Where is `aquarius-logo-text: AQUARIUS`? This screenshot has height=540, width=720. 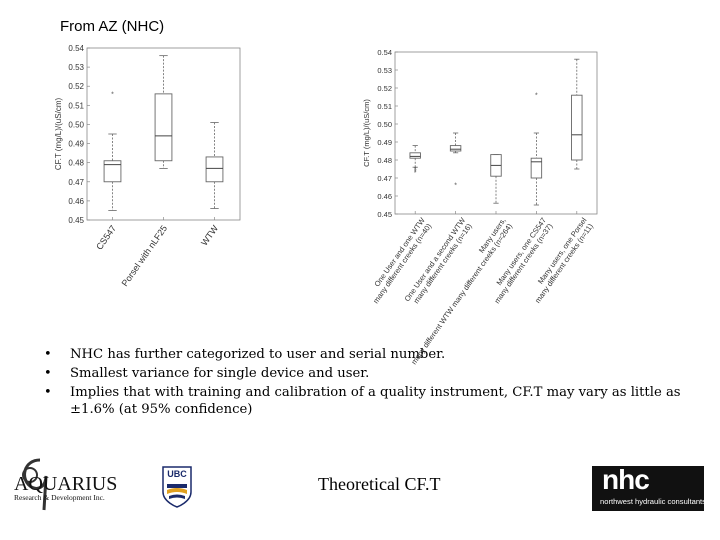 aquarius-logo-text: AQUARIUS is located at coordinates (65, 484).